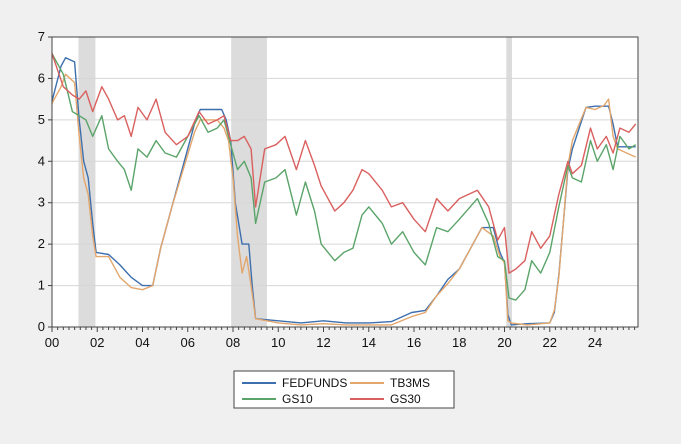  What do you see at coordinates (410, 383) in the screenshot?
I see `legend-label: TB3MS` at bounding box center [410, 383].